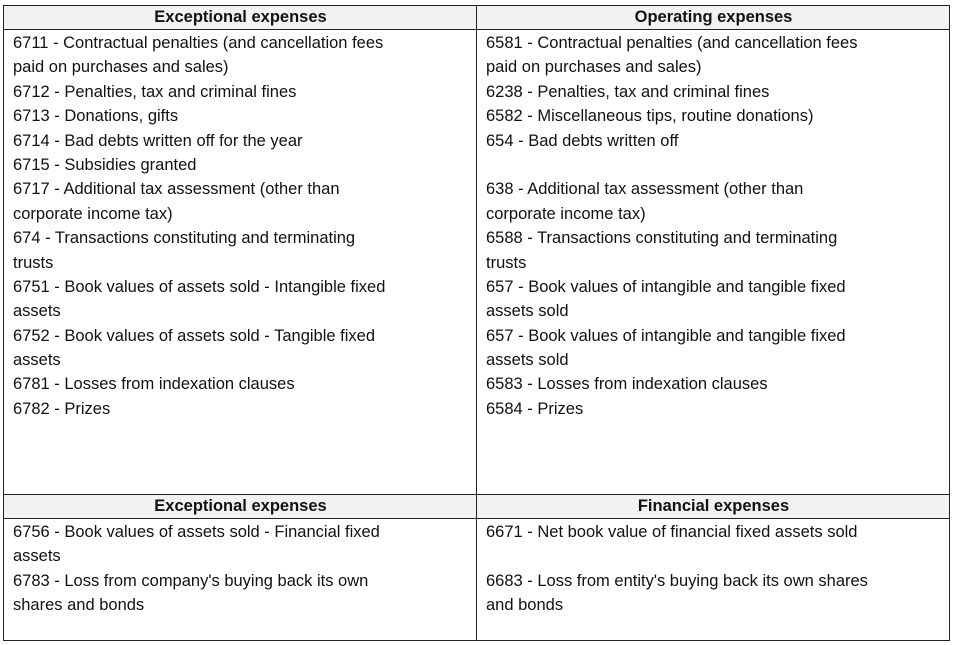  I want to click on account-line: 6238 - Penalties, tax and criminal fines, so click(628, 91).